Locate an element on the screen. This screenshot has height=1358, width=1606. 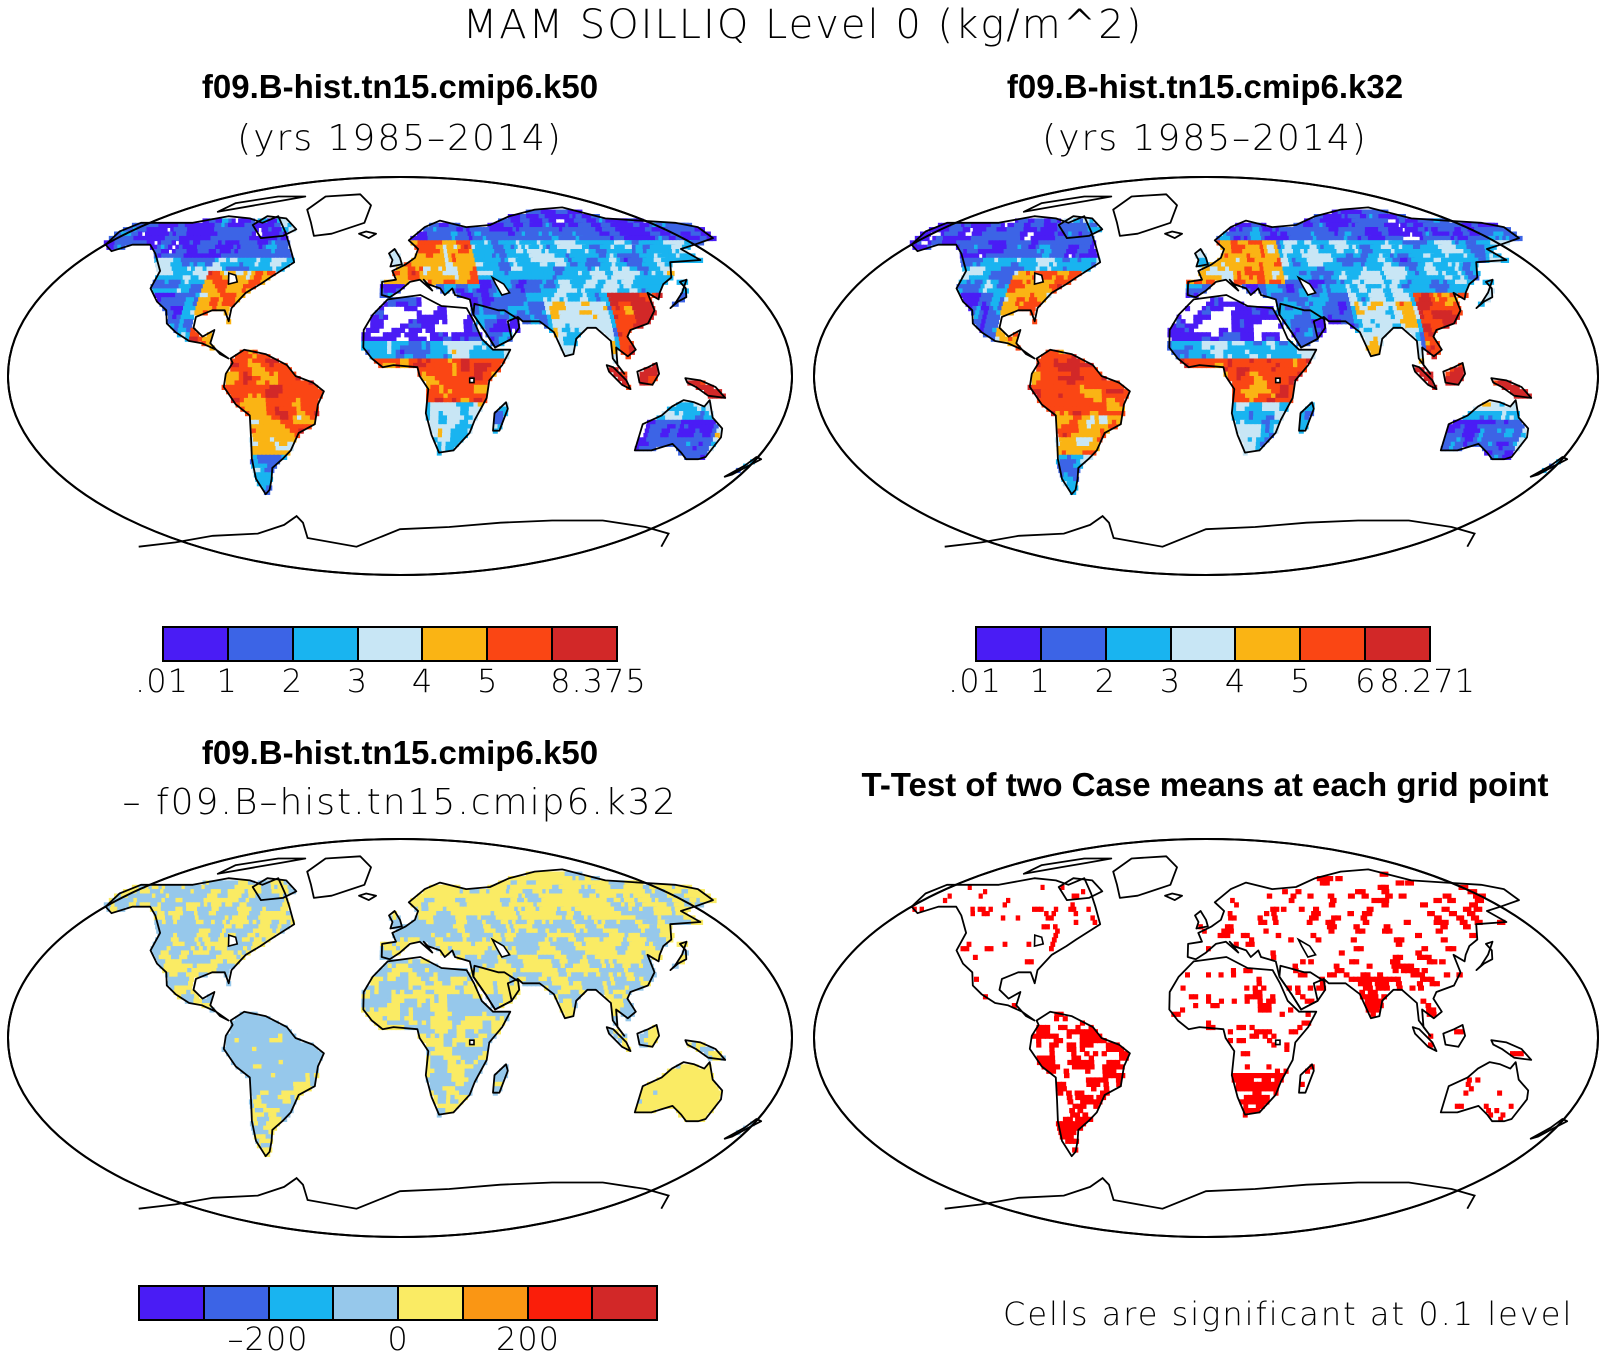
panel-3-colorbar is located at coordinates (398, 1303).